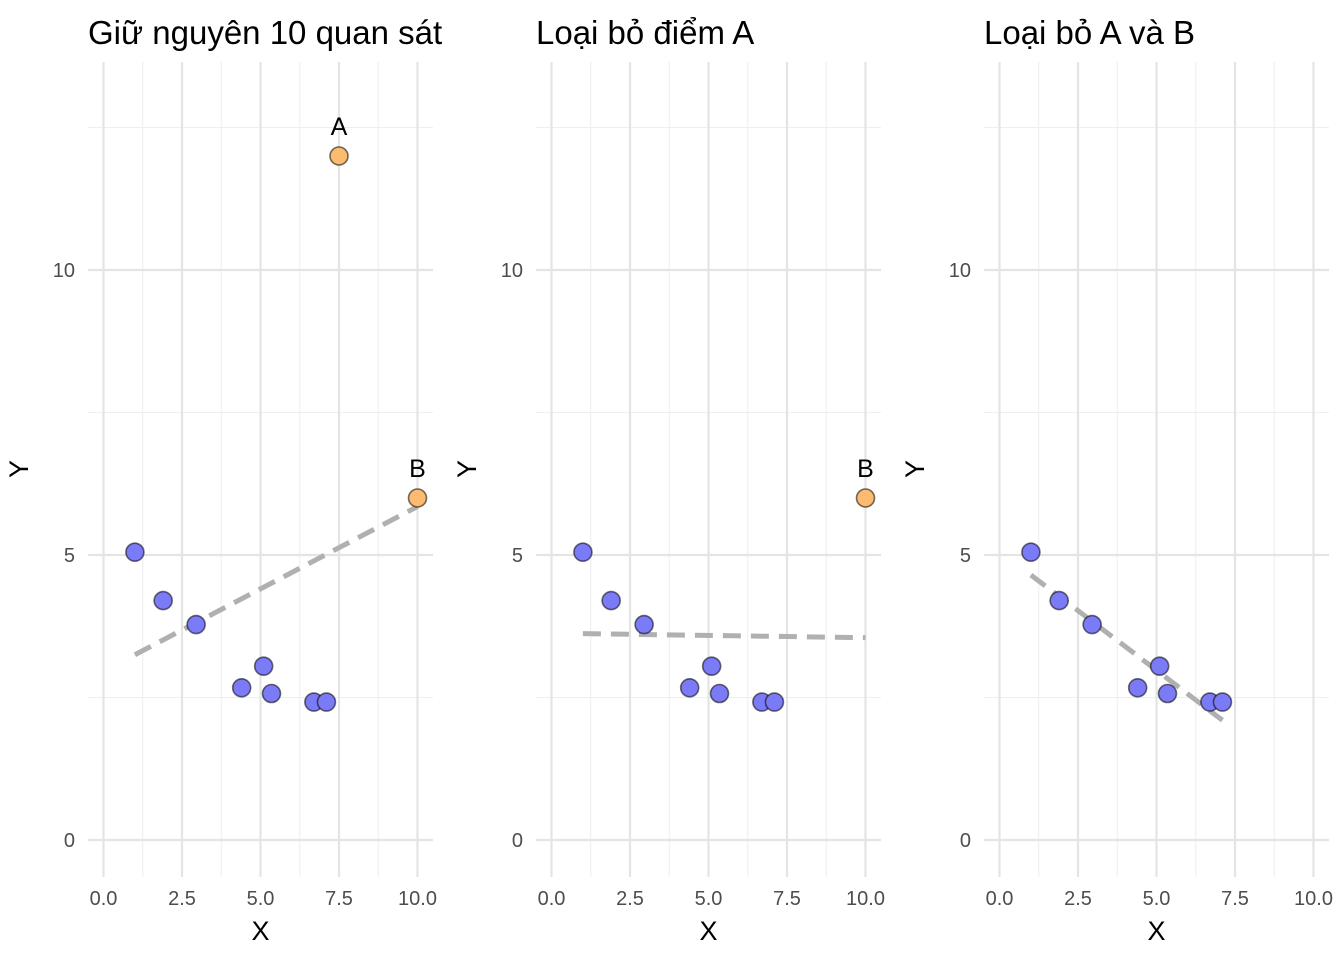 This screenshot has height=960, width=1344. What do you see at coordinates (265, 32) in the screenshot?
I see `panel-title: Giữ nguyên 10 quan sát` at bounding box center [265, 32].